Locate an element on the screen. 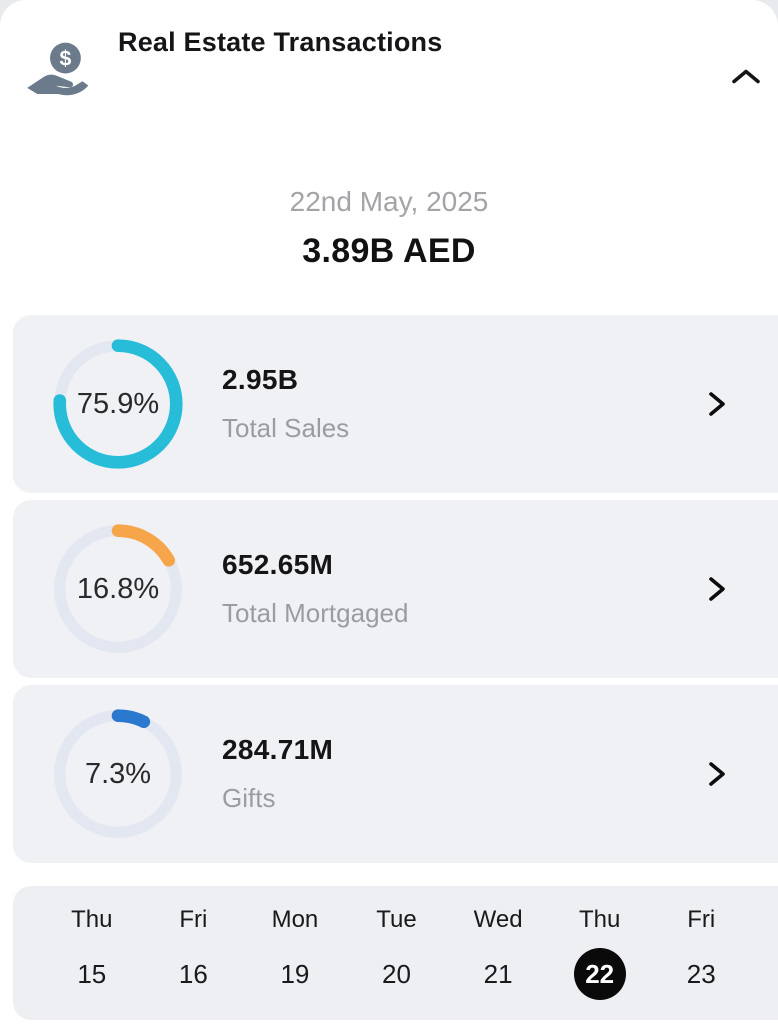 The image size is (778, 1024). donut-gifts: 7.3% is located at coordinates (118, 774).